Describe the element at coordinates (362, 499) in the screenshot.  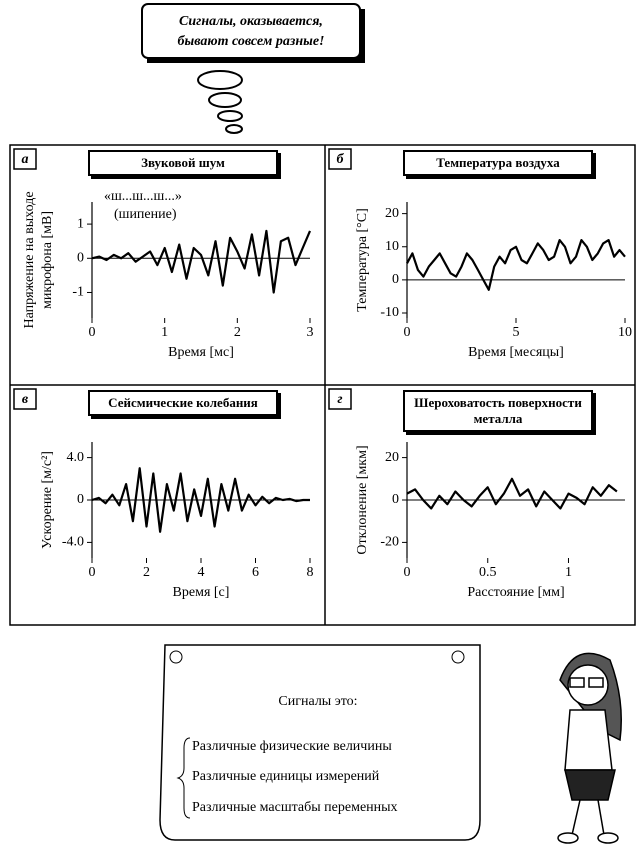
I see `y-axis-label: Отклонение [мкм]` at that location.